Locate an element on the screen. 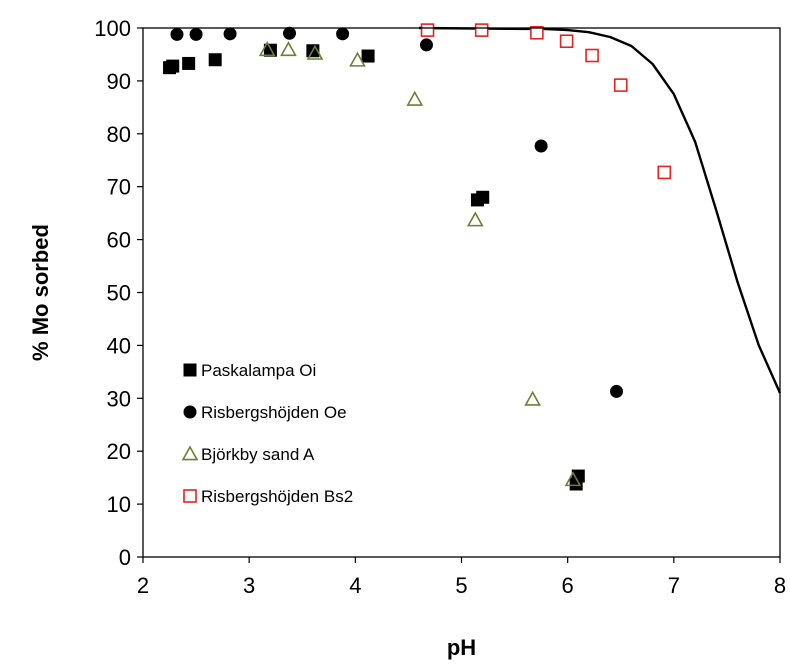 This screenshot has height=664, width=790. legend-swatch-open-square is located at coordinates (190, 496).